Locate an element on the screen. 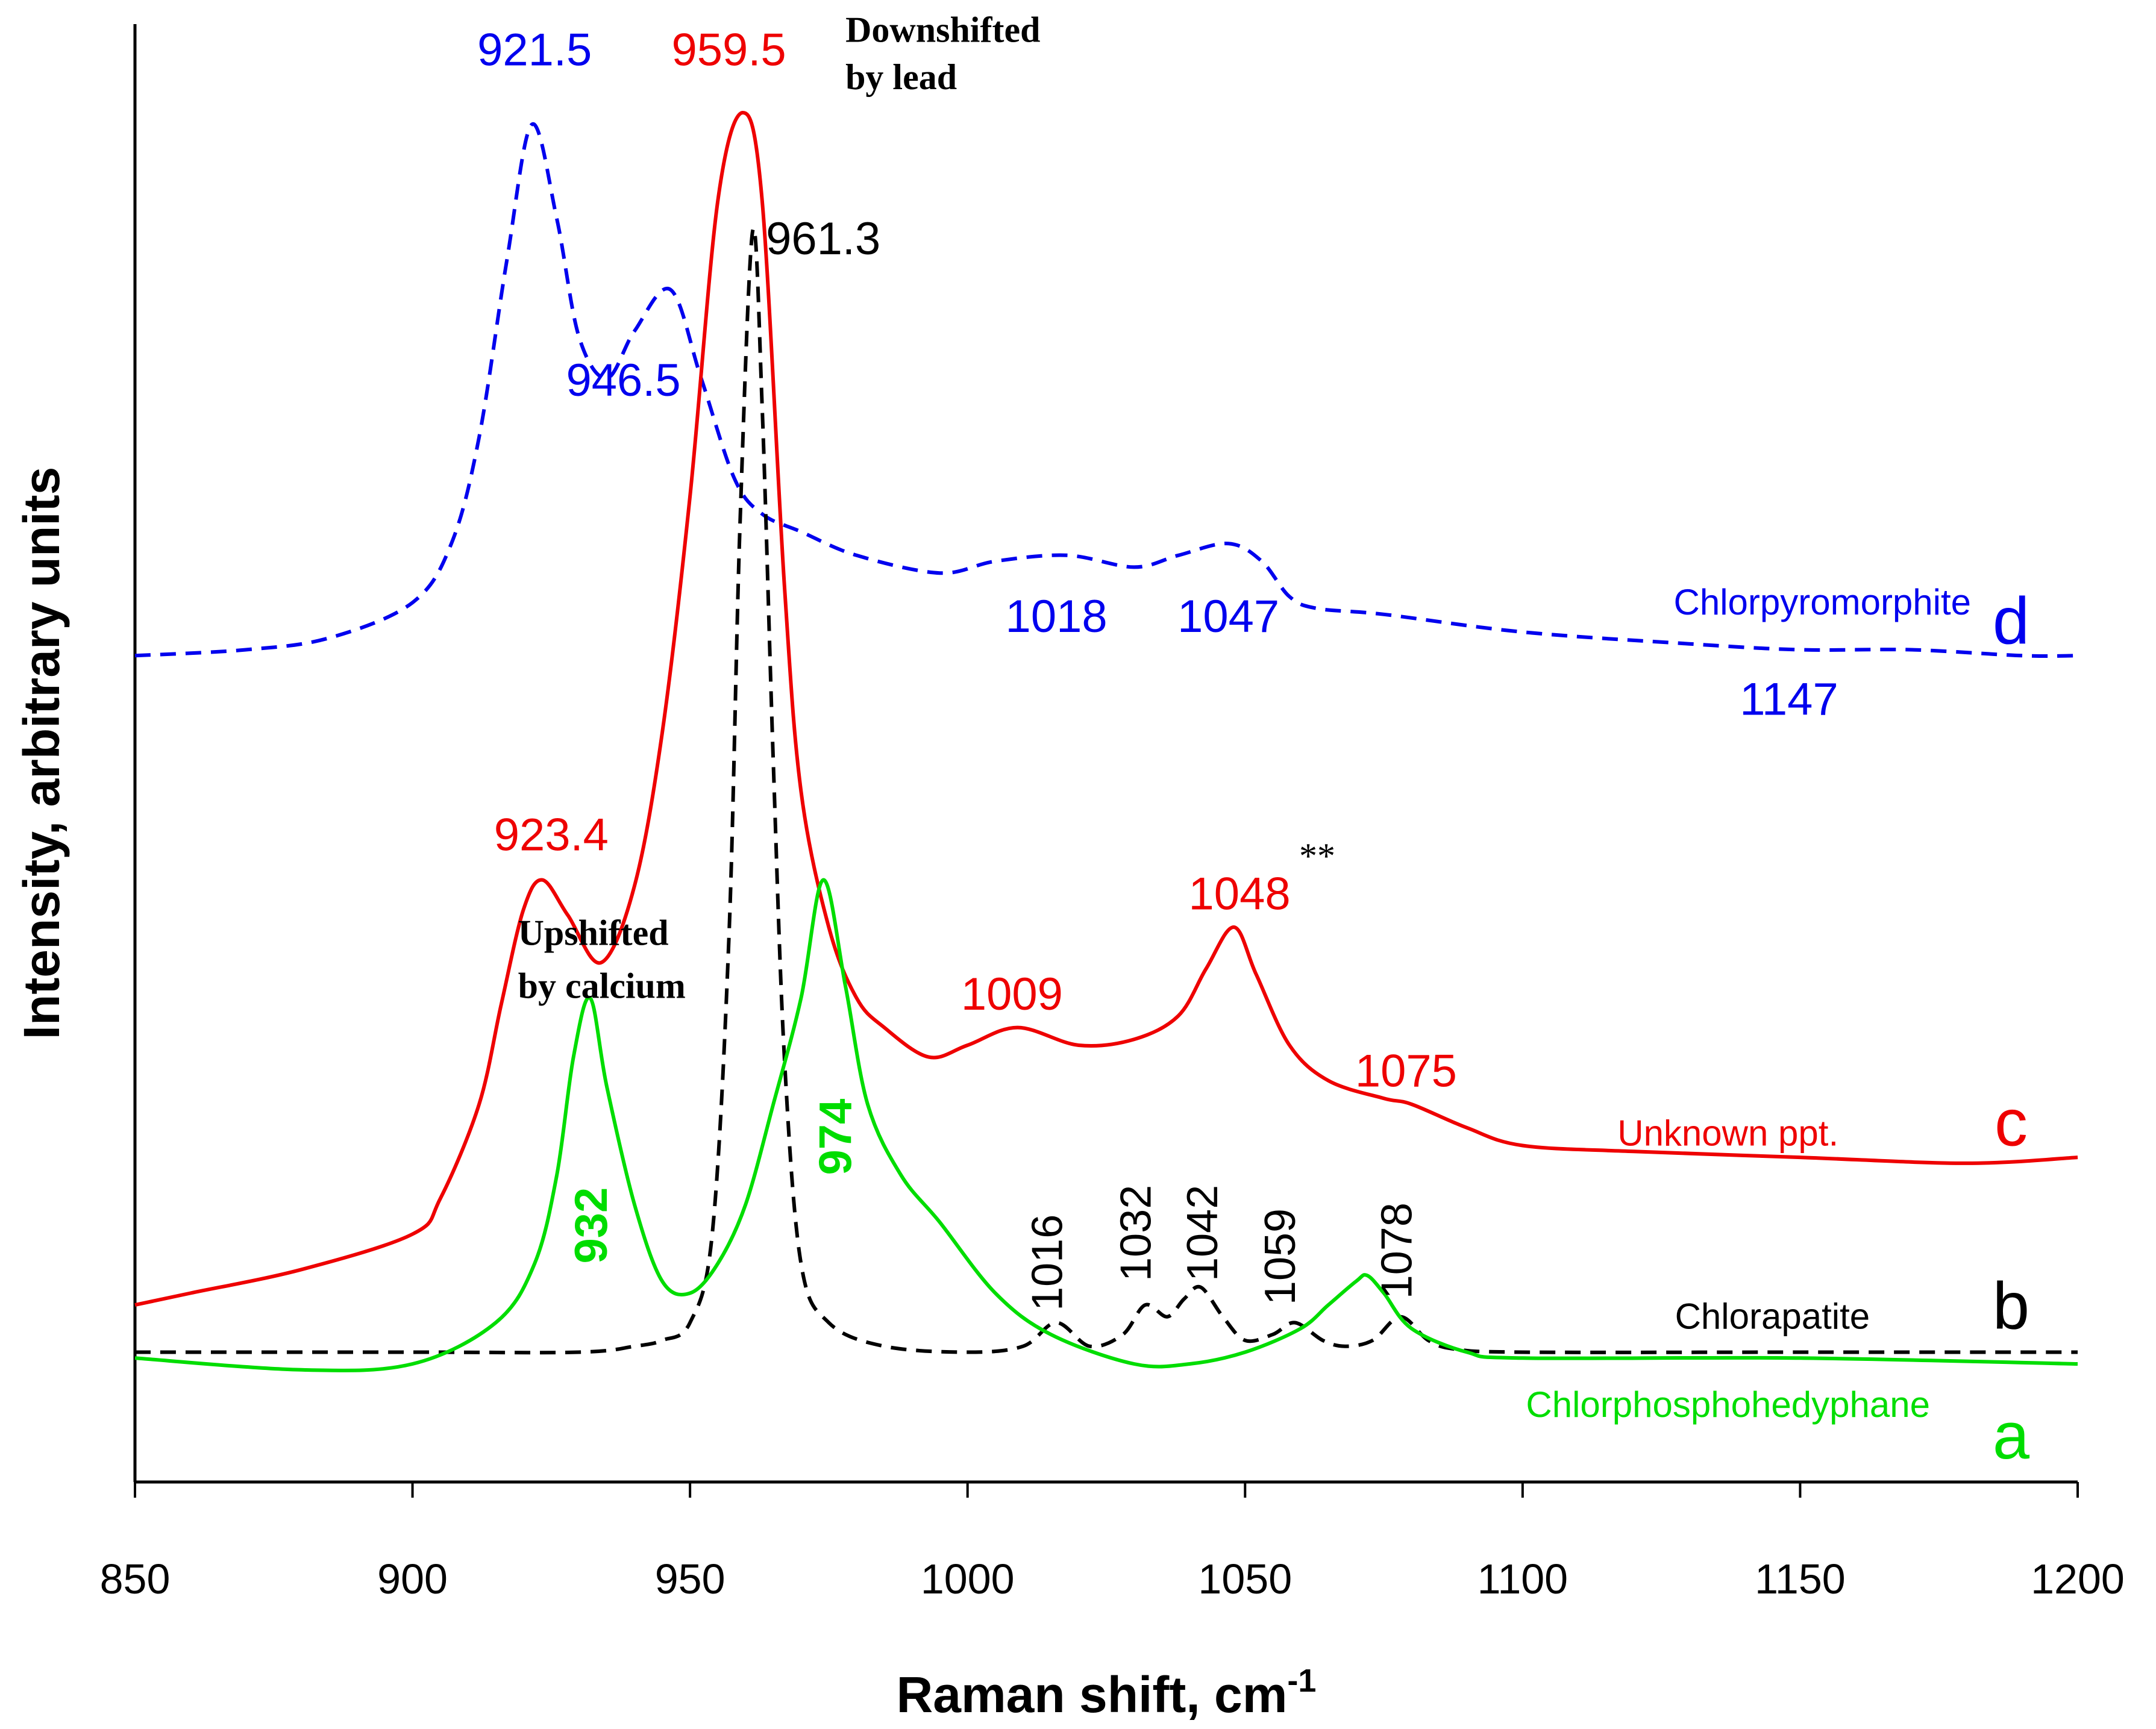  x-tick-label: 850 is located at coordinates (135, 1578).